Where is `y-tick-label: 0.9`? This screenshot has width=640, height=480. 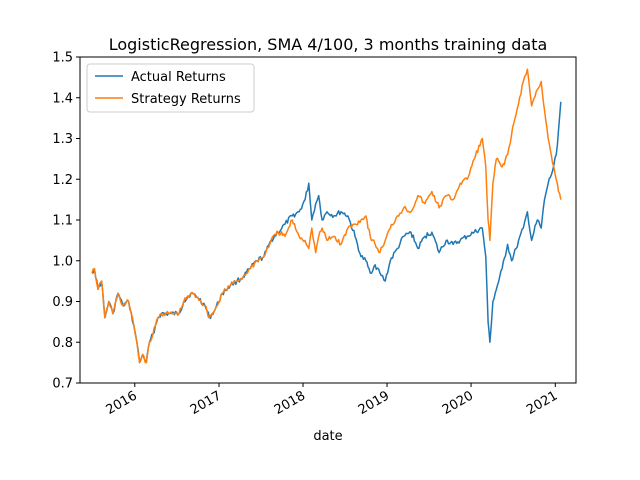 y-tick-label: 0.9 is located at coordinates (62, 302).